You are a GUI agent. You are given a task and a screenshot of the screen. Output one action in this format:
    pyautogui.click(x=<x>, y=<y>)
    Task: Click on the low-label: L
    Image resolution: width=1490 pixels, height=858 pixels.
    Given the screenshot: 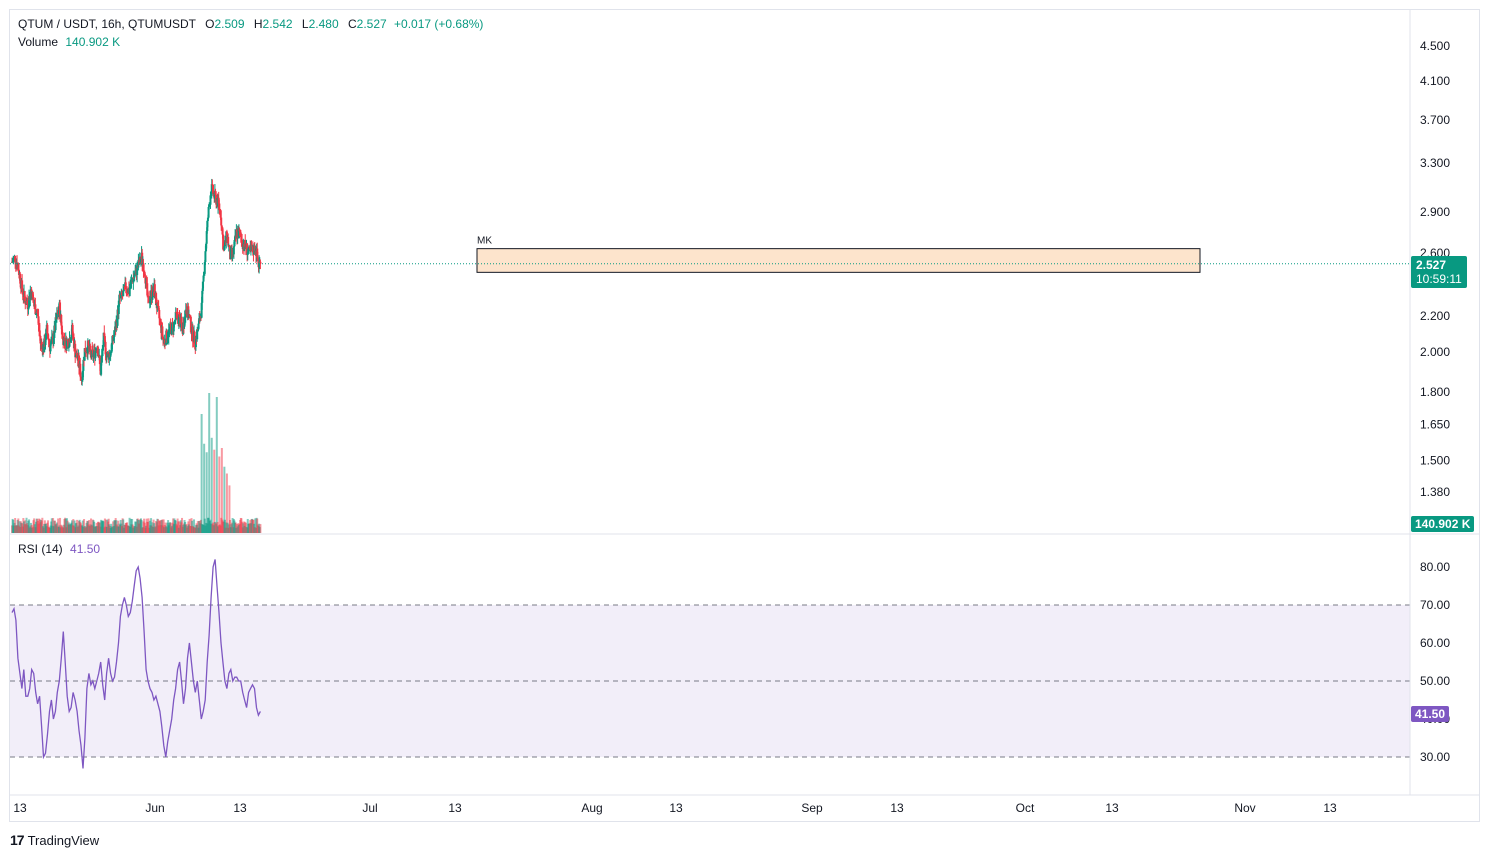 What is the action you would take?
    pyautogui.click(x=305, y=24)
    